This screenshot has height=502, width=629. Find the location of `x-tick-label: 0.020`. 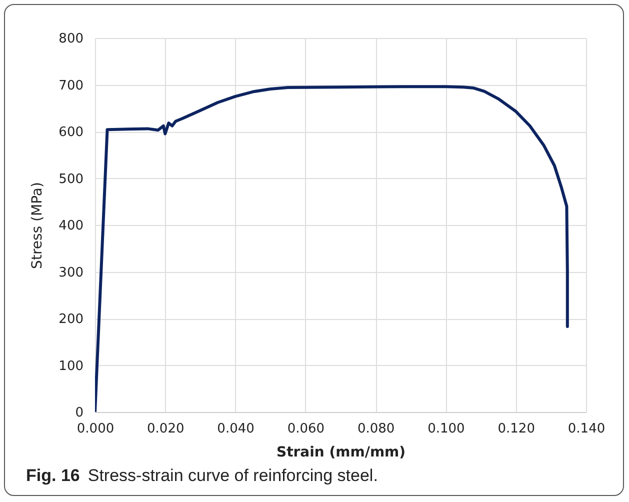

x-tick-label: 0.020 is located at coordinates (165, 429).